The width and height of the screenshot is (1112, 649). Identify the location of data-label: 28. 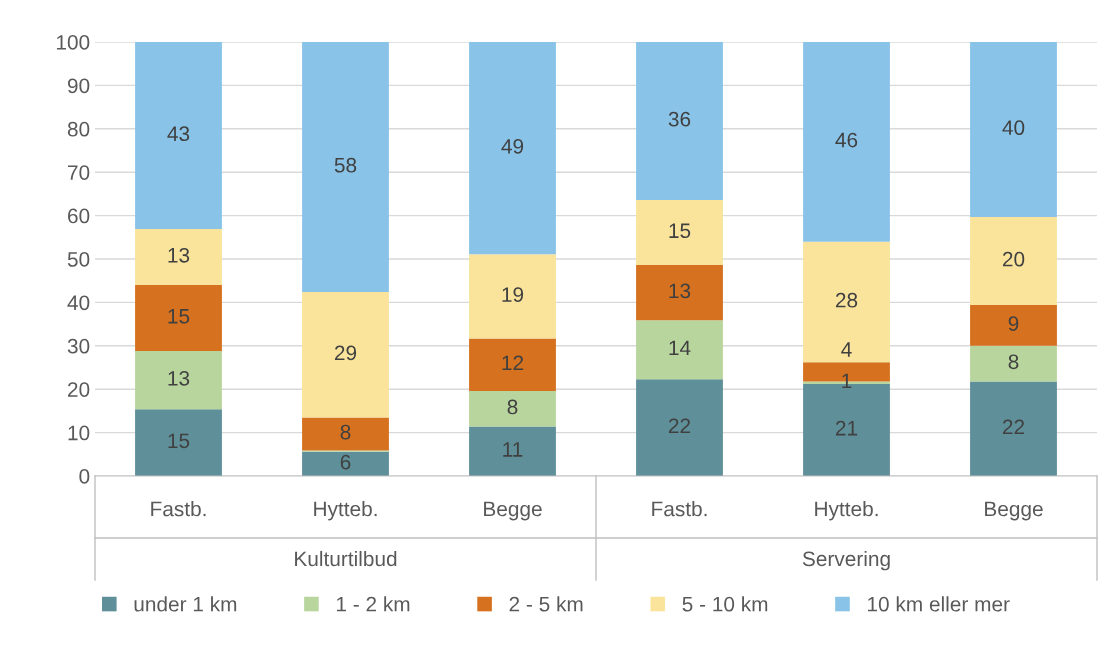
(846, 300).